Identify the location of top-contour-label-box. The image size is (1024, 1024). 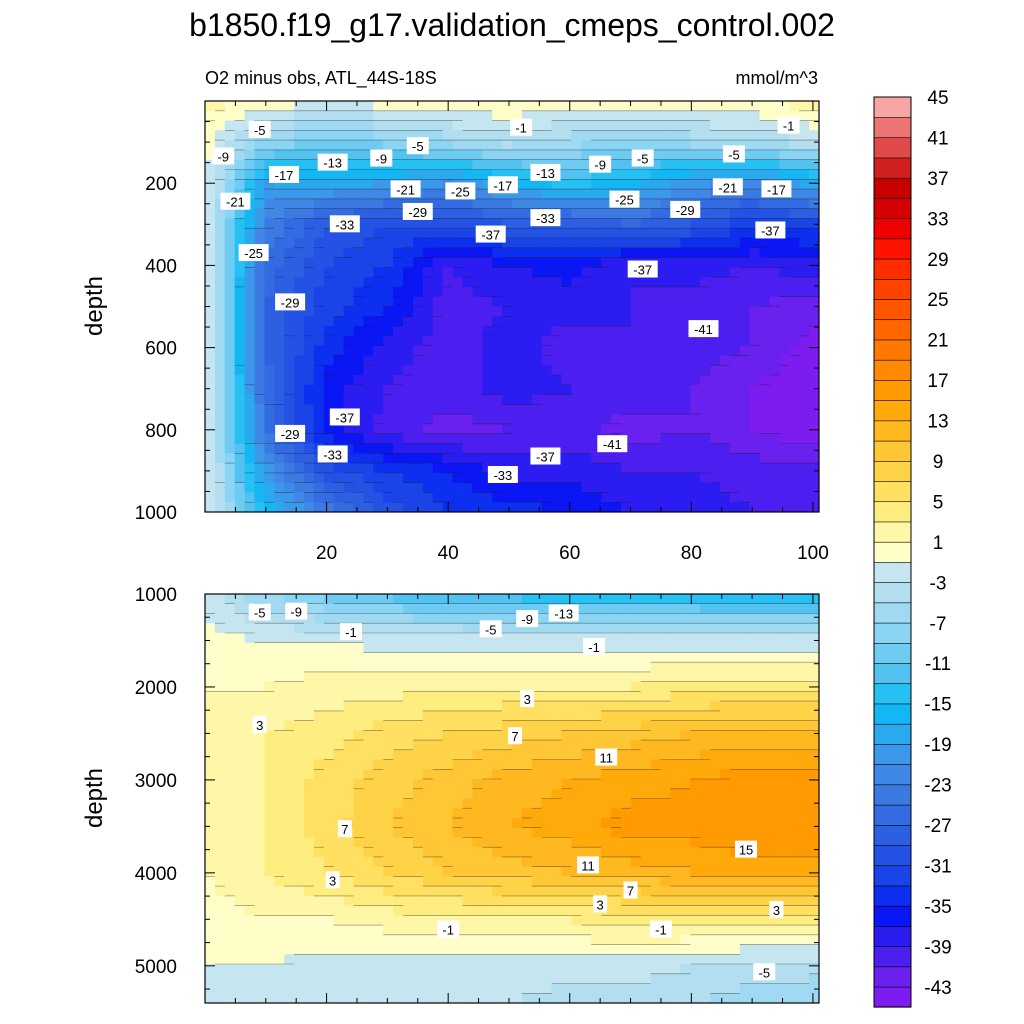
(405, 189).